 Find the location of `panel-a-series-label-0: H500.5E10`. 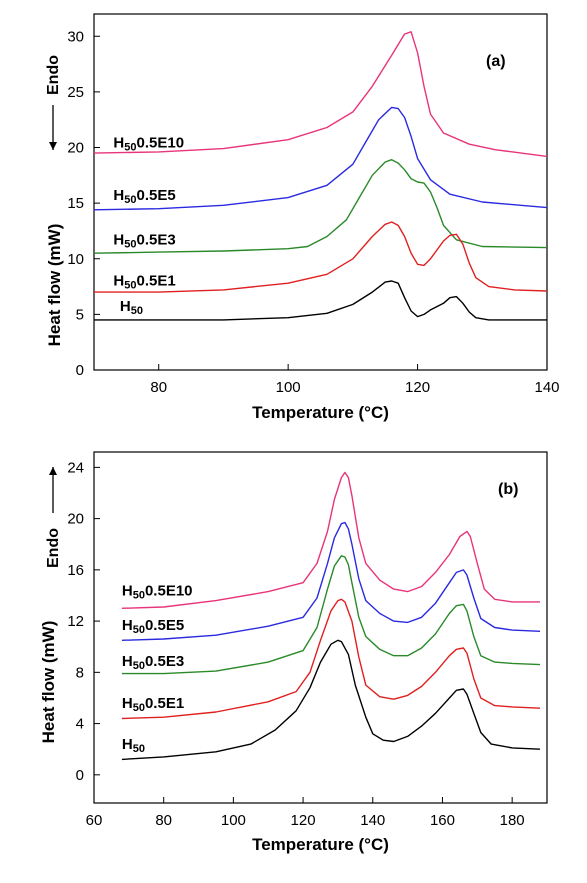

panel-a-series-label-0: H500.5E10 is located at coordinates (148, 144).